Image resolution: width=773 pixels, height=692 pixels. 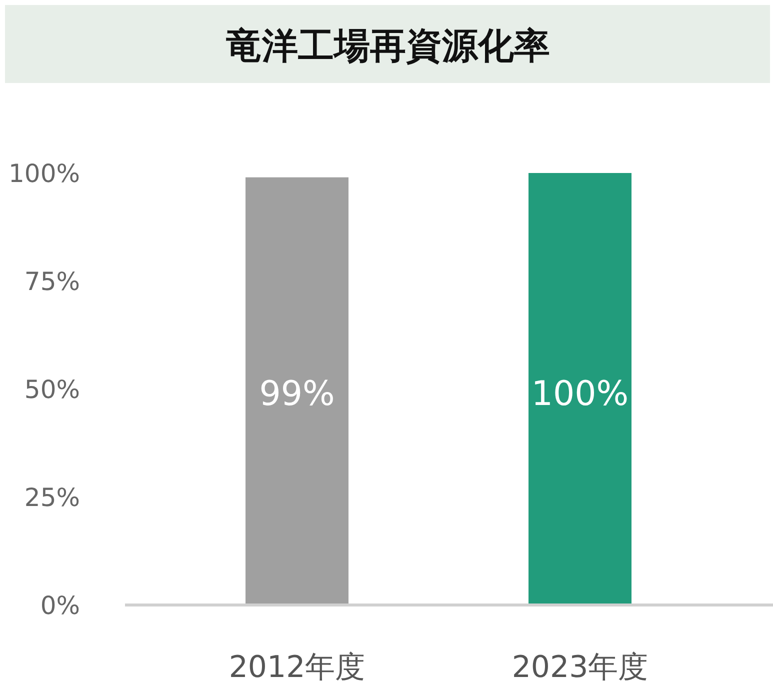 What do you see at coordinates (297, 394) in the screenshot?
I see `data-label: 99%` at bounding box center [297, 394].